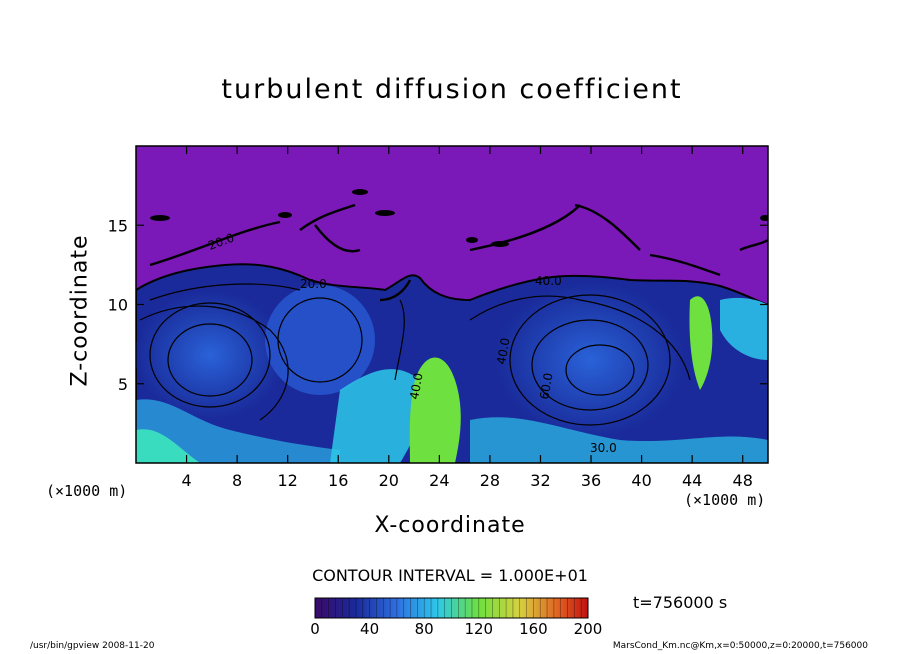 The height and width of the screenshot is (654, 904). Describe the element at coordinates (186, 480) in the screenshot. I see `x-tick-label: 4` at that location.